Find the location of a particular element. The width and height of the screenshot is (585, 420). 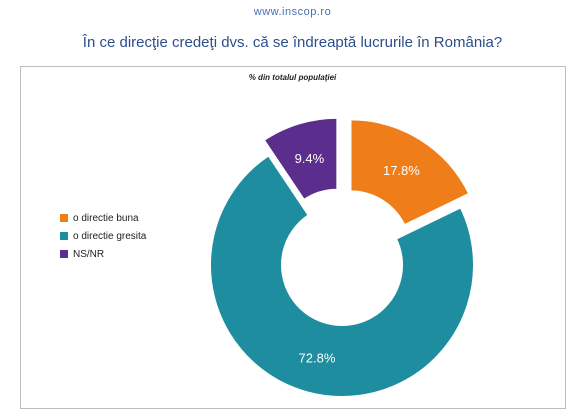

chart-subtitle: % din totalul populaţiei is located at coordinates (292, 77).